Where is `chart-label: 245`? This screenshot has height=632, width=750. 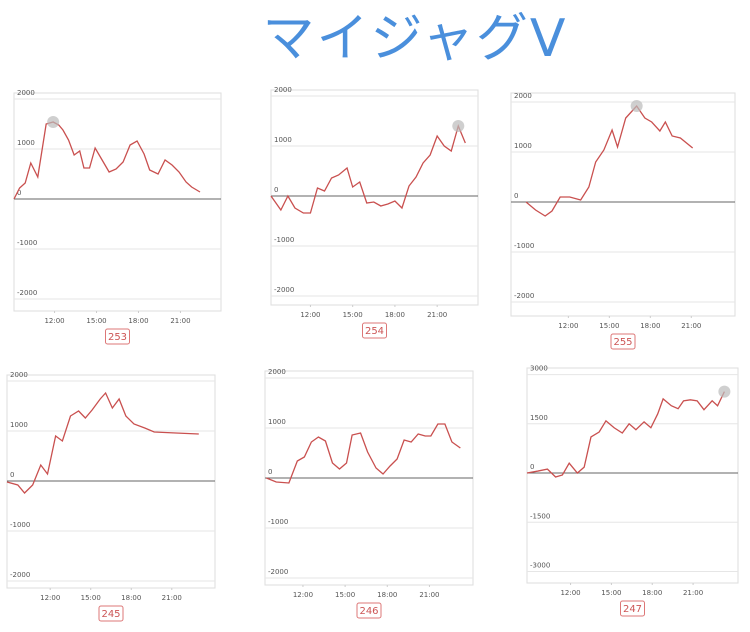
chart-label: 245 is located at coordinates (110, 614).